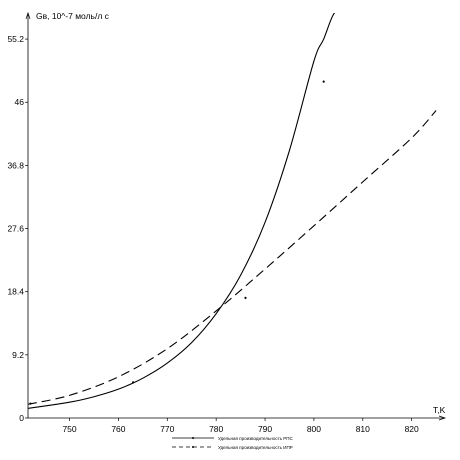 This screenshot has width=460, height=460. I want to click on x-tick-label: 810, so click(363, 429).